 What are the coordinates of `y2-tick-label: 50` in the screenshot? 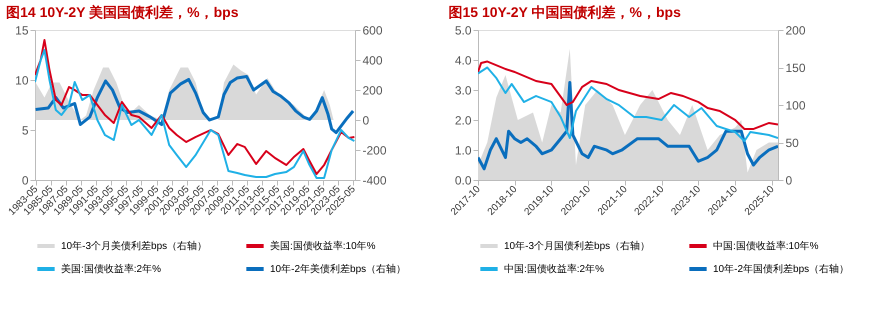 It's located at (793, 143).